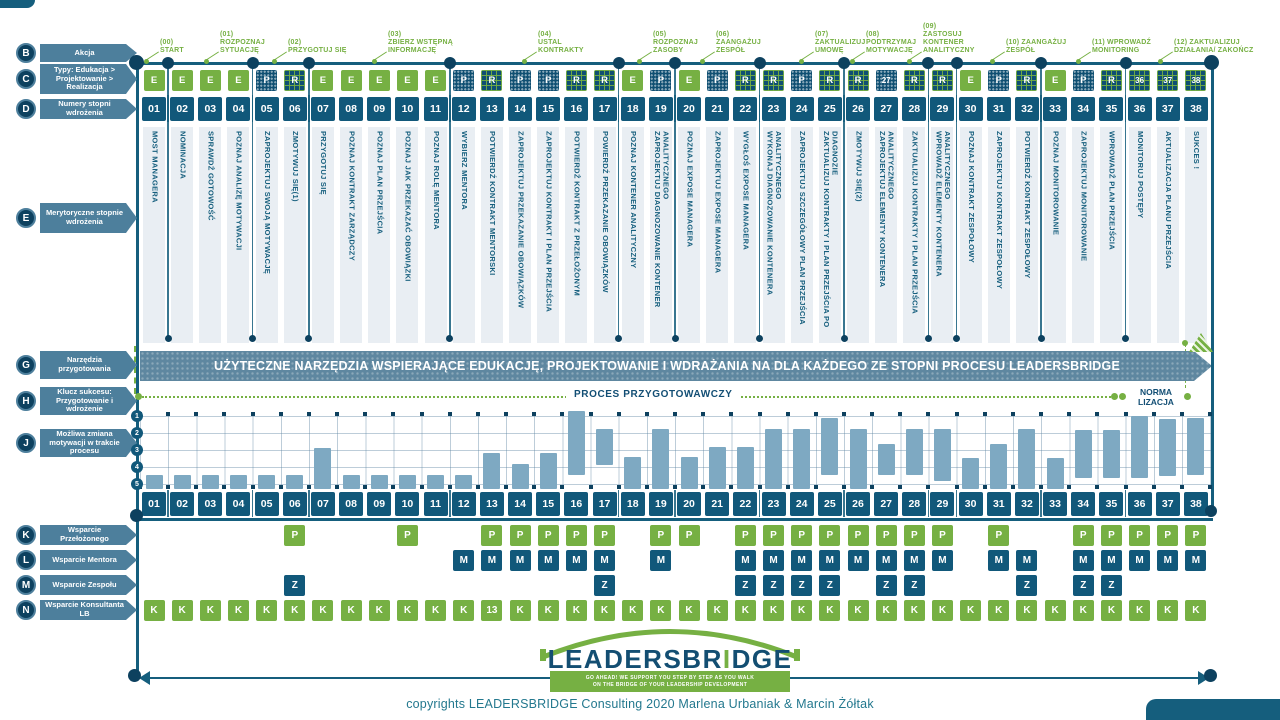  Describe the element at coordinates (407, 535) in the screenshot. I see `support-box-K-10: P` at that location.